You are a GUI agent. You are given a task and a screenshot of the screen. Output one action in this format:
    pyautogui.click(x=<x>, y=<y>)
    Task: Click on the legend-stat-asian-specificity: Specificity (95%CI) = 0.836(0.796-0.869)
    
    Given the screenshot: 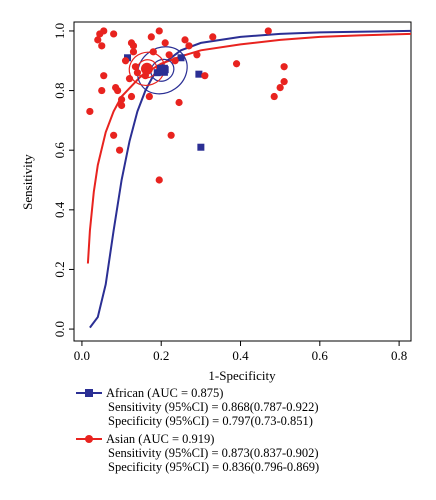 What is the action you would take?
    pyautogui.click(x=214, y=467)
    